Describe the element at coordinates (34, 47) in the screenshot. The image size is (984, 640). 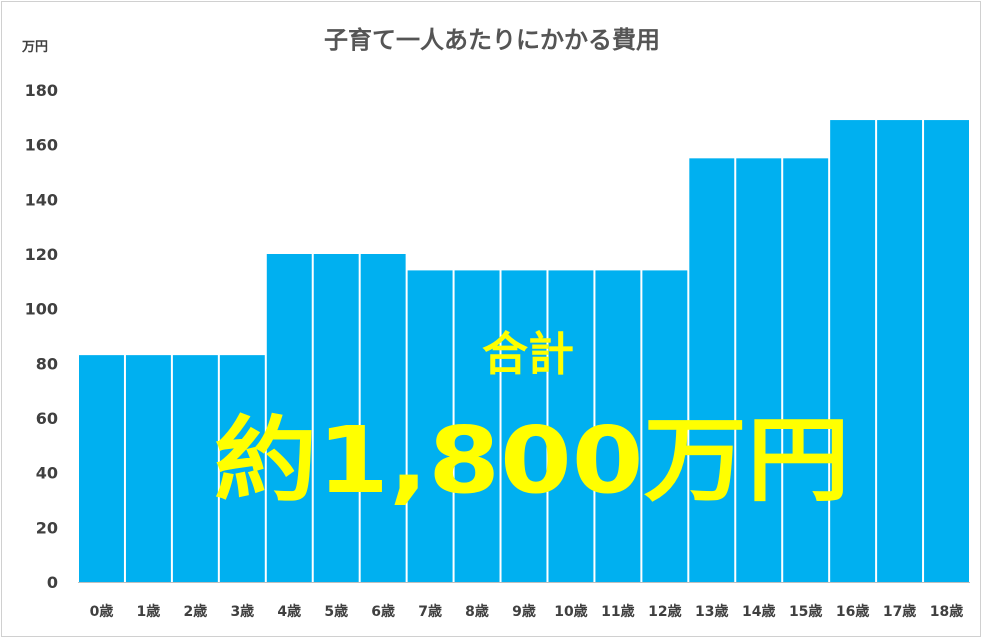
I see `y-axis-unit: 万円` at that location.